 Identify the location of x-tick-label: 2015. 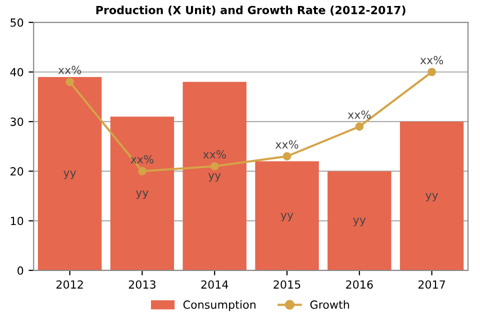
(287, 284).